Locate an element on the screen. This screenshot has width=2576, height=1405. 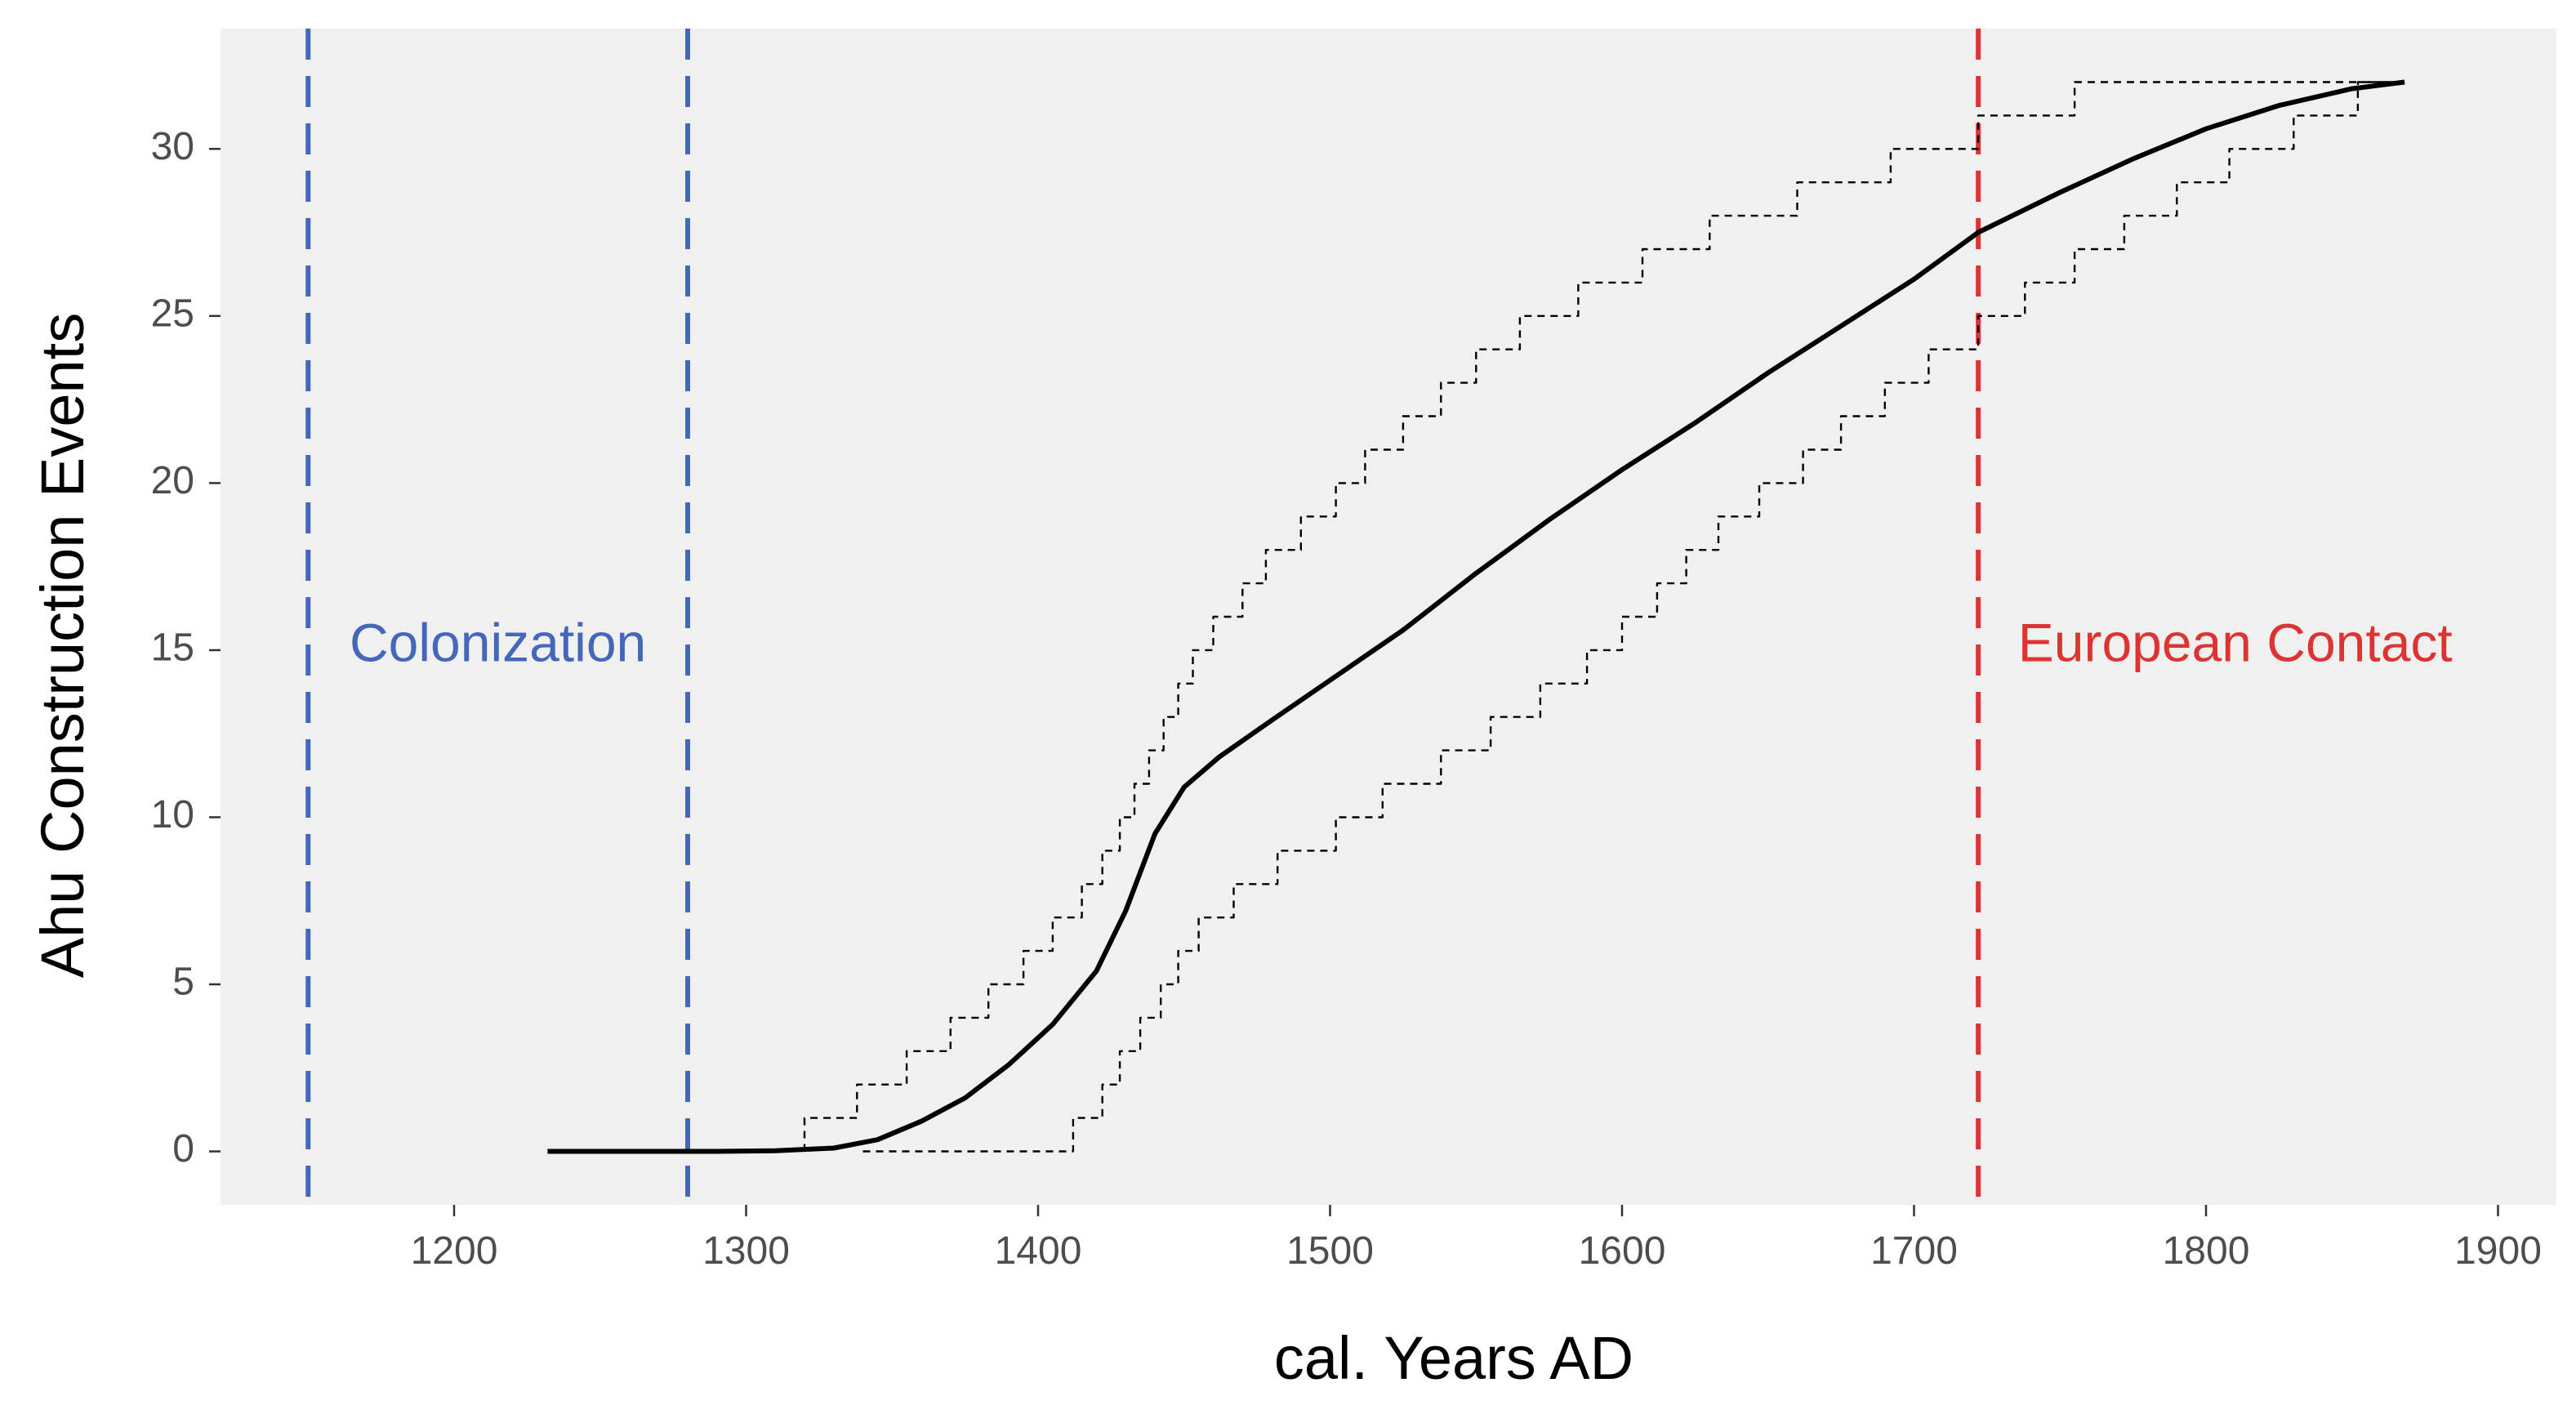
x-tick-label: 1900 is located at coordinates (2498, 1251).